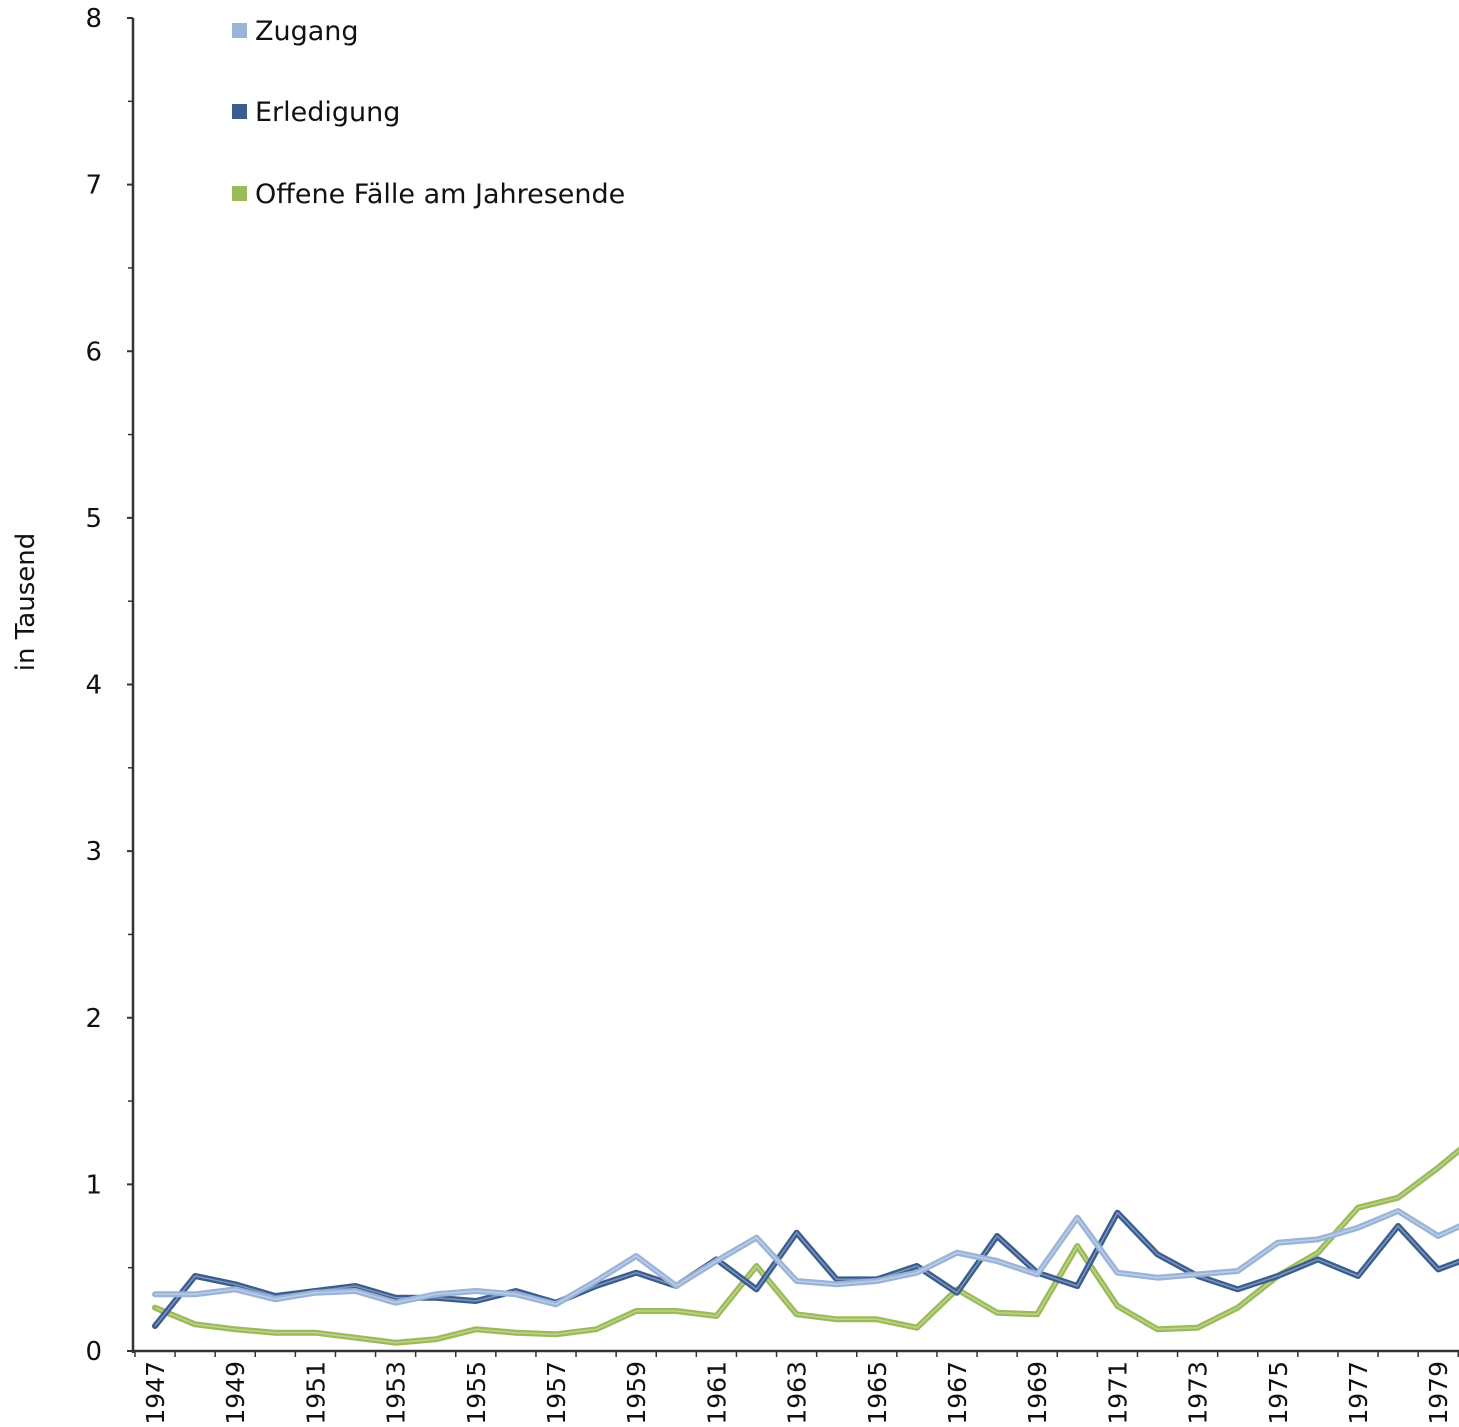  What do you see at coordinates (1278, 1393) in the screenshot?
I see `x-tick-label: 1975` at bounding box center [1278, 1393].